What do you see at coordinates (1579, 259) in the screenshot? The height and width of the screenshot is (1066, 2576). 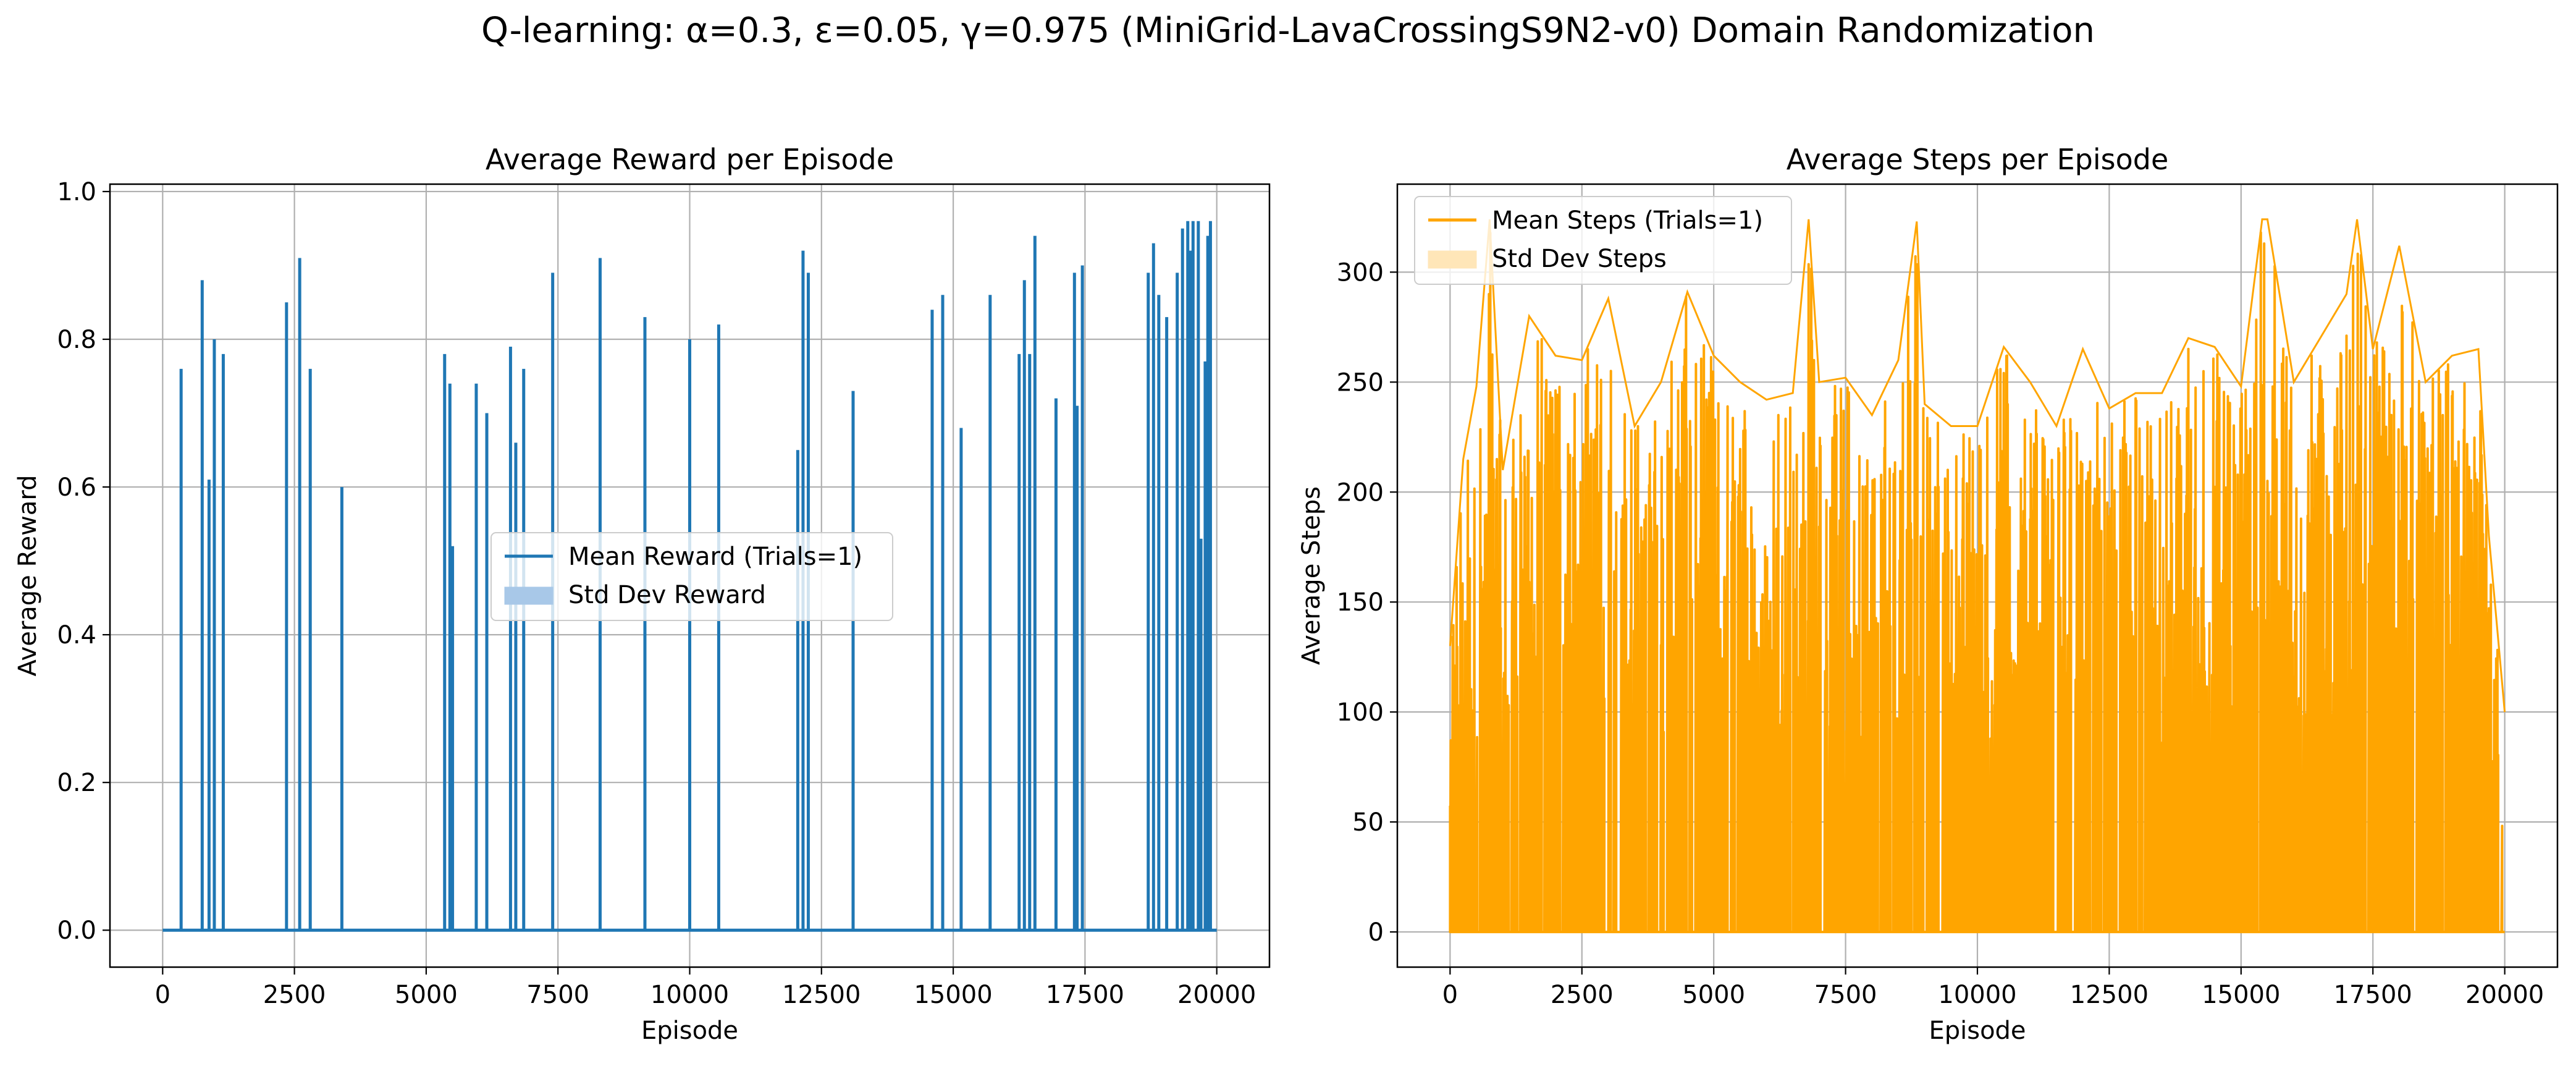 I see `steps-legend-std-label: Std Dev Steps` at bounding box center [1579, 259].